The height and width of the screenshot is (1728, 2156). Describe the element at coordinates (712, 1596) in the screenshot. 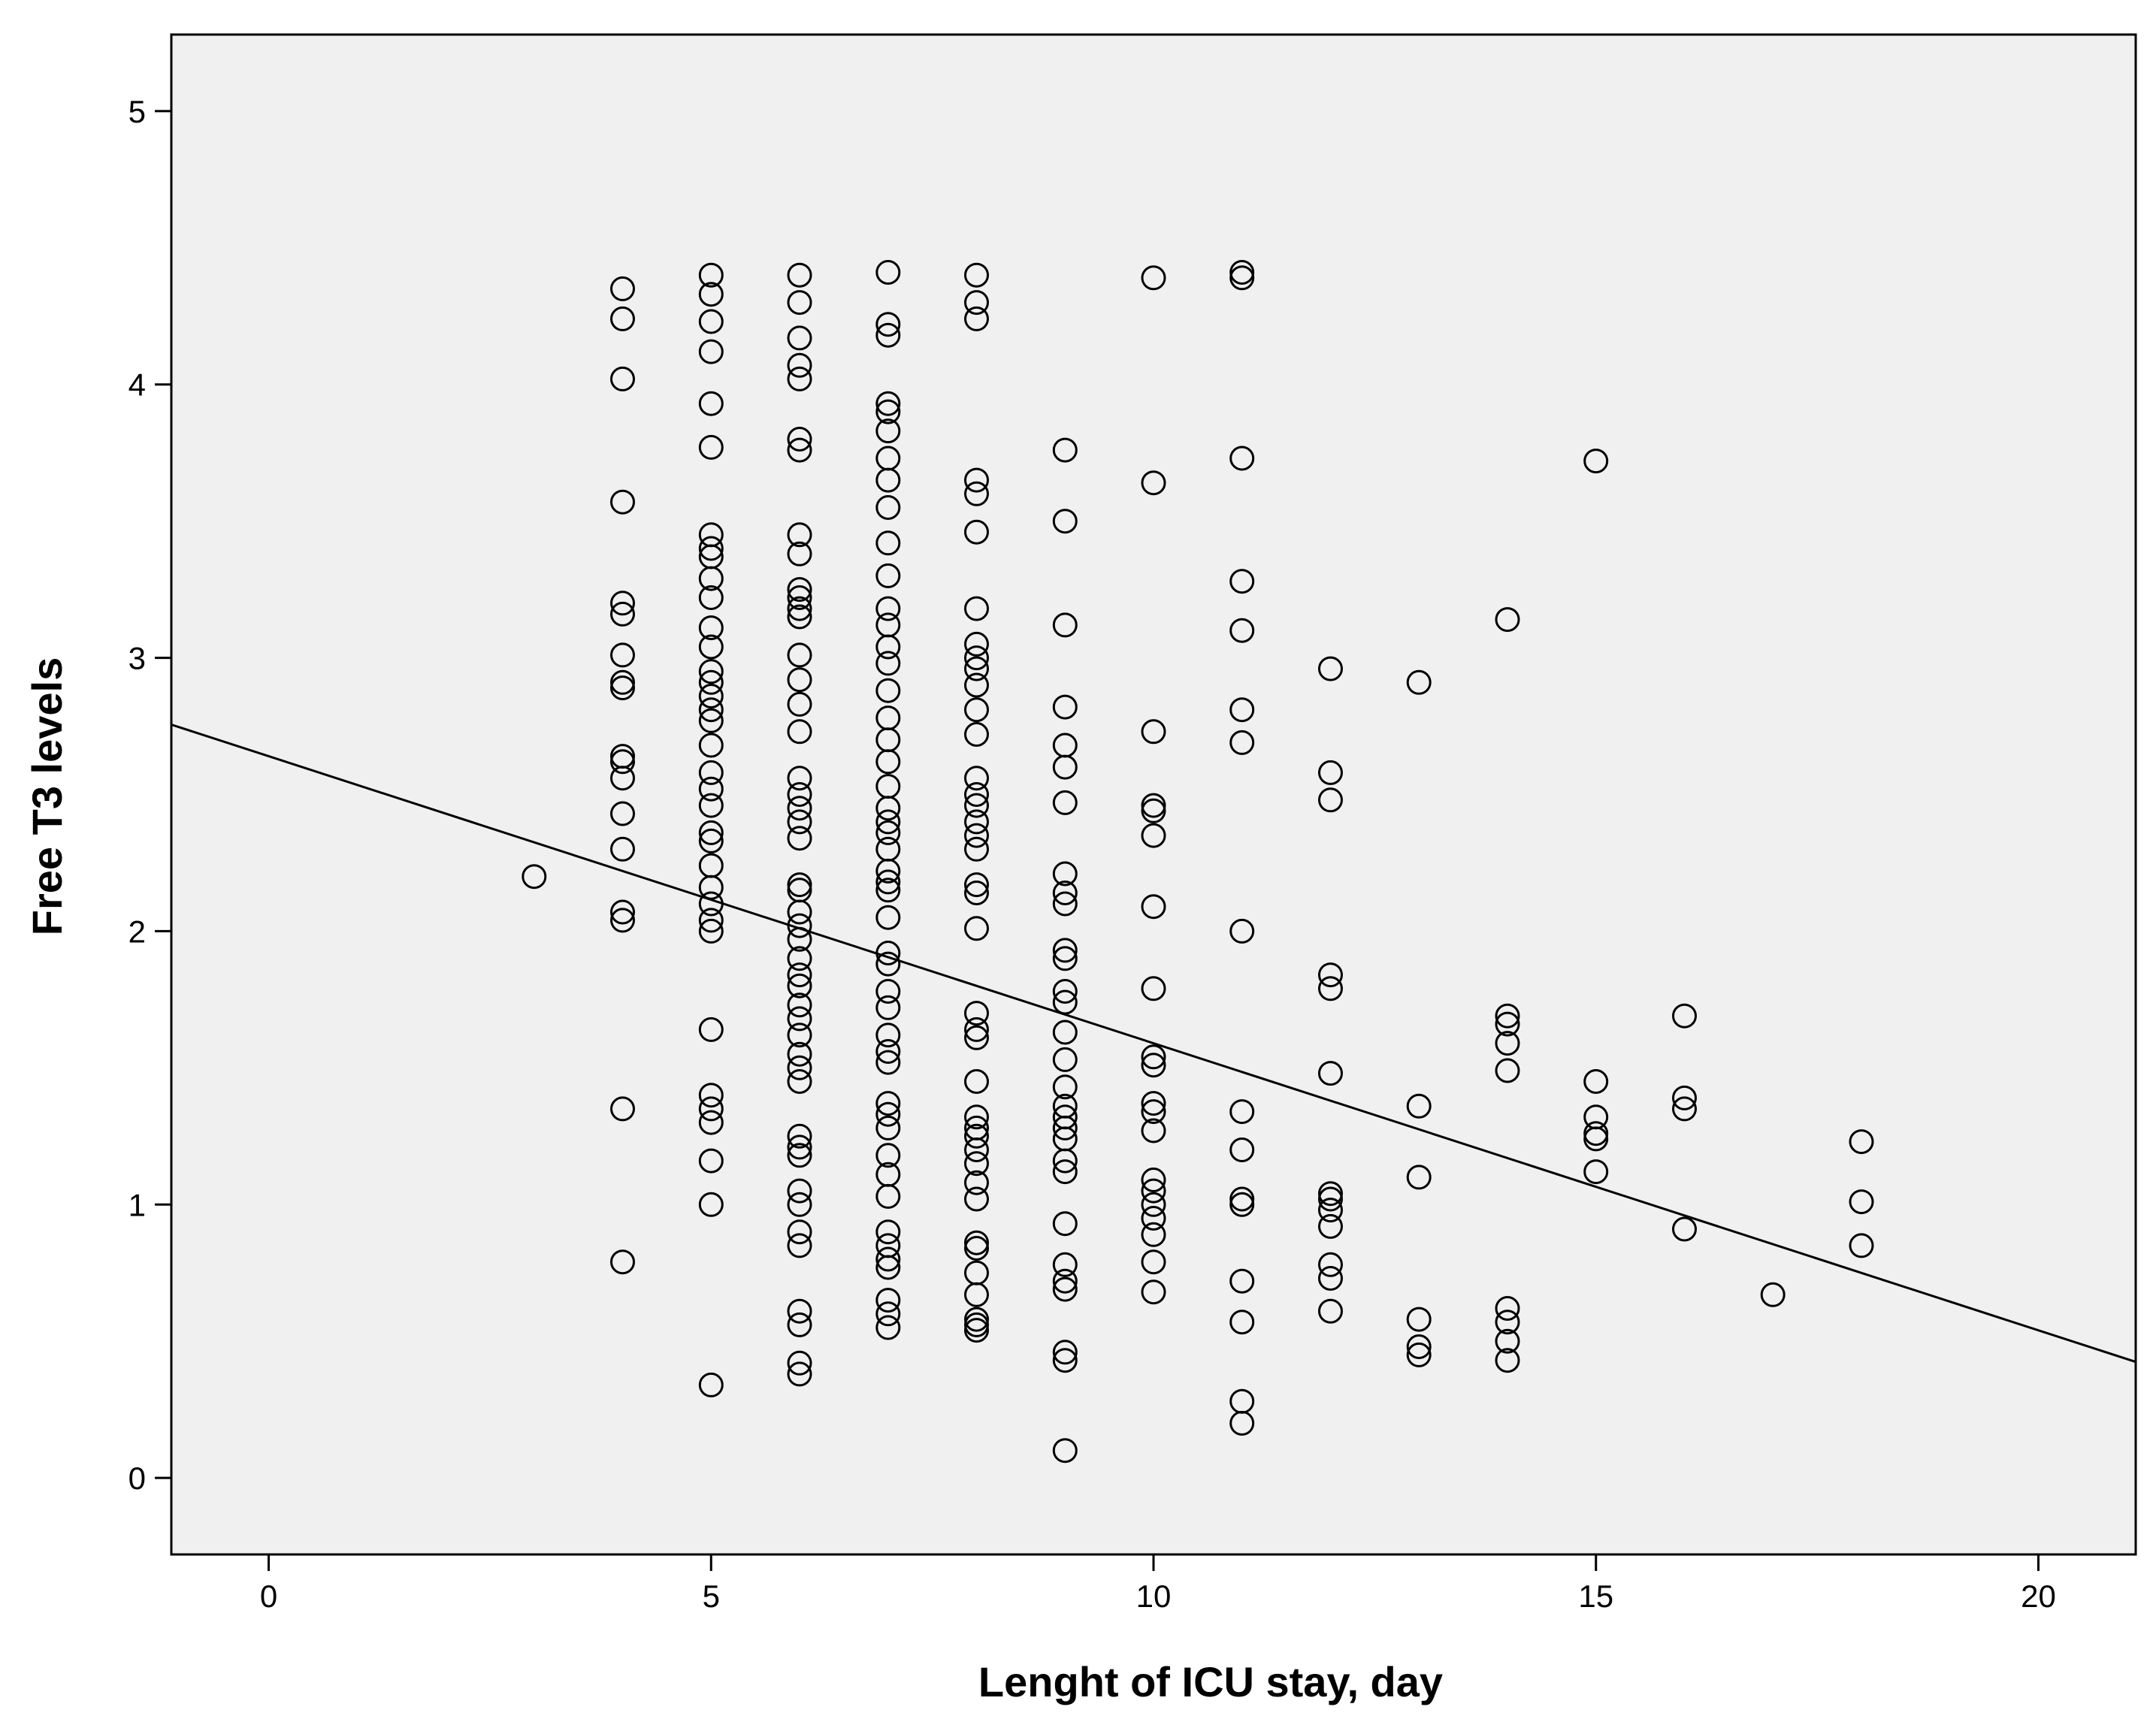

I see `x-tick-label: 5` at that location.